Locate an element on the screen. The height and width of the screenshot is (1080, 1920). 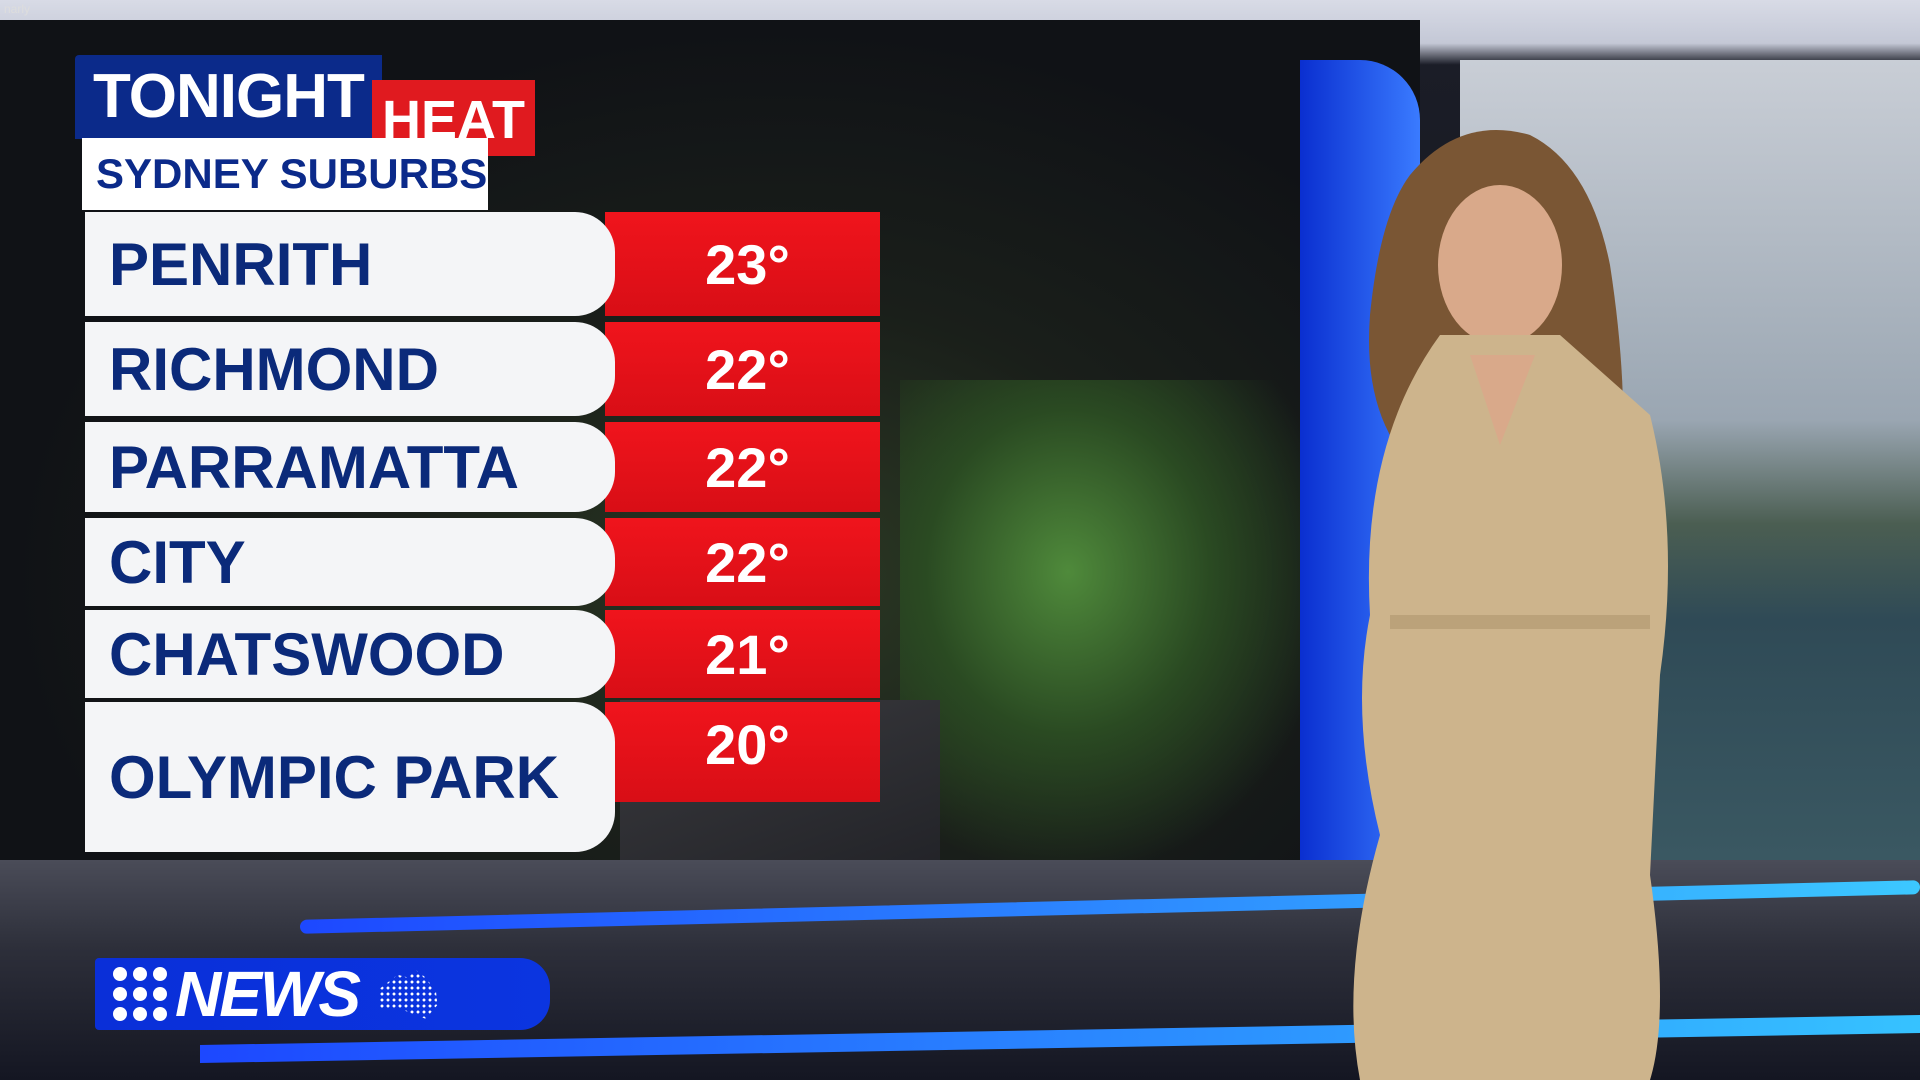
temperature-row: PENRITH 23° is located at coordinates (482, 264).